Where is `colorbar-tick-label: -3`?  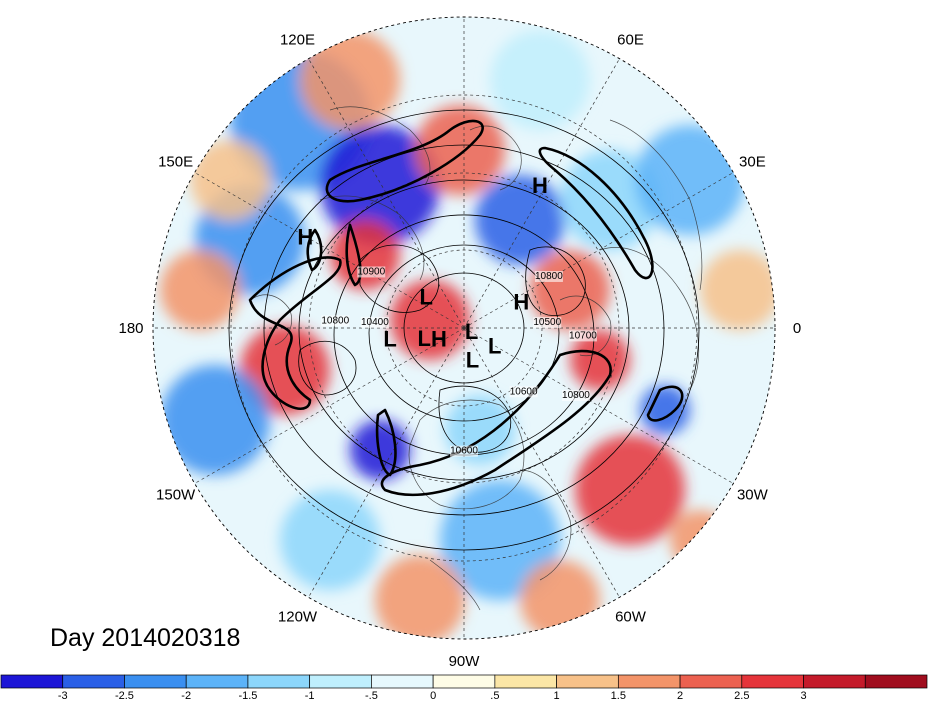
colorbar-tick-label: -3 is located at coordinates (63, 696).